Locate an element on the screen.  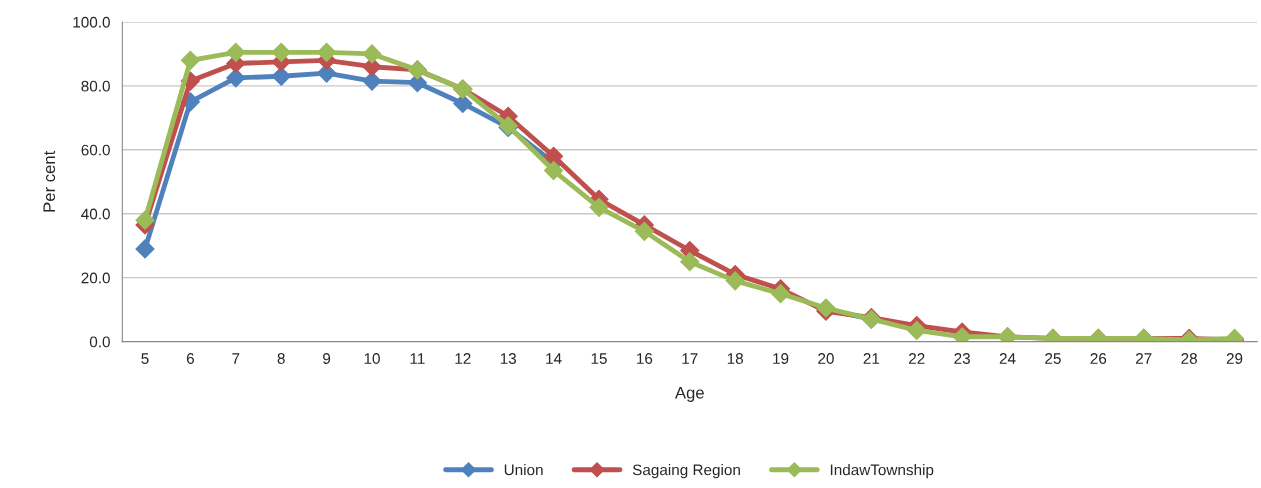
x-tick-label: 12 is located at coordinates (463, 358).